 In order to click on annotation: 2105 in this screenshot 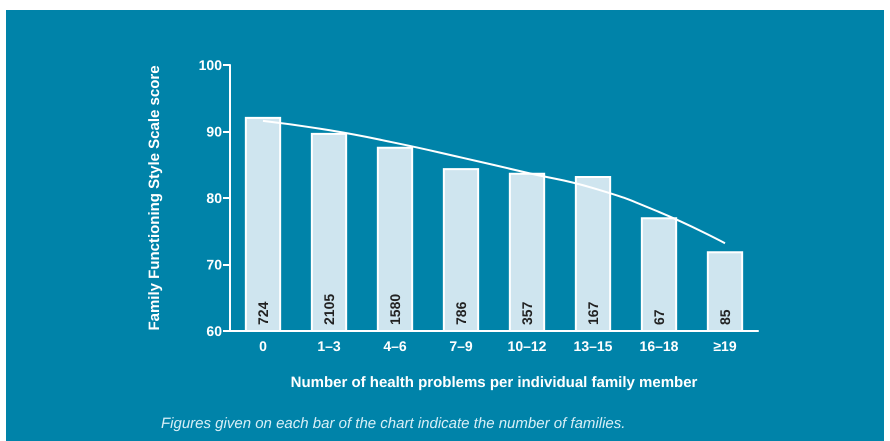, I will do `click(329, 309)`.